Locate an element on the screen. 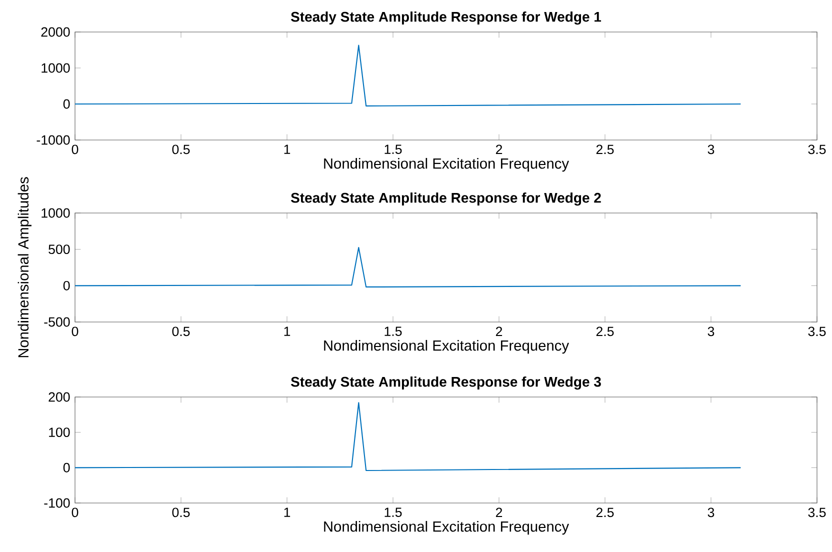 This screenshot has height=552, width=832. y-tick-label: 500 is located at coordinates (59, 249).